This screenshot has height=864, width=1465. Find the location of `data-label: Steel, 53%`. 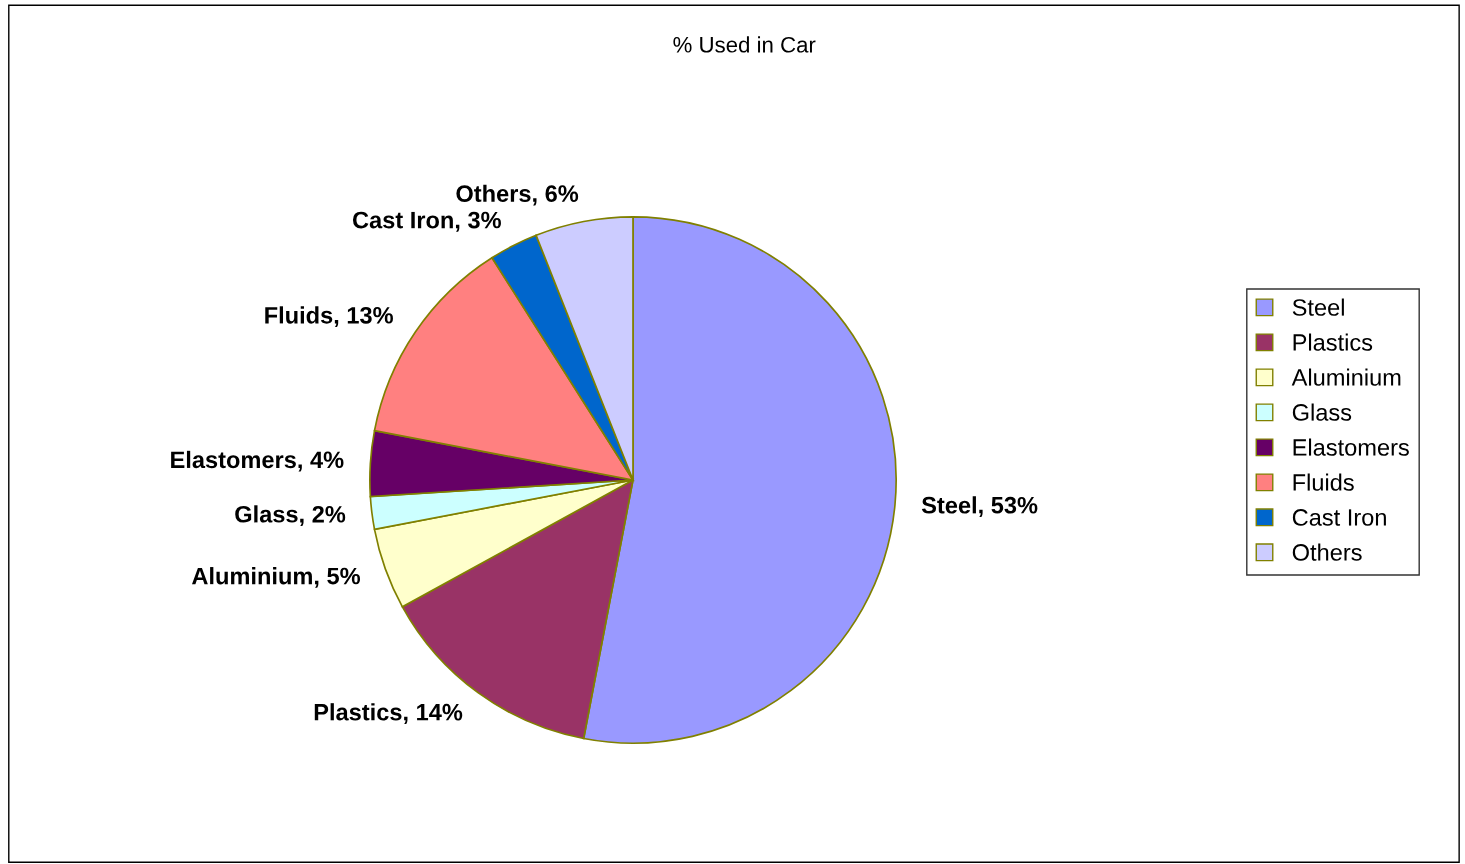

data-label: Steel, 53% is located at coordinates (979, 506).